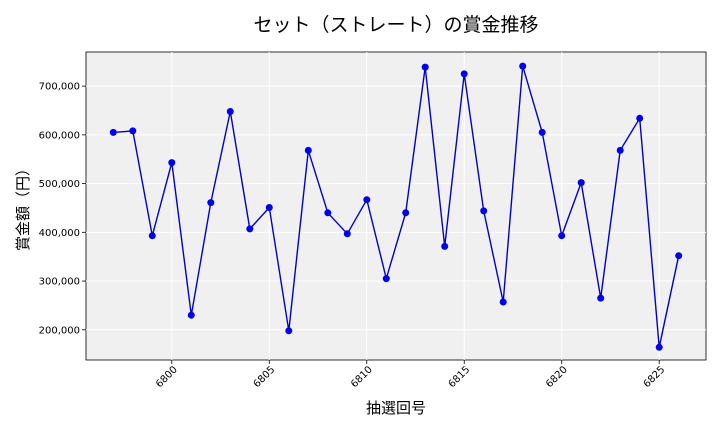 The image size is (720, 436). What do you see at coordinates (460, 377) in the screenshot?
I see `x-tick-label: 6815` at bounding box center [460, 377].